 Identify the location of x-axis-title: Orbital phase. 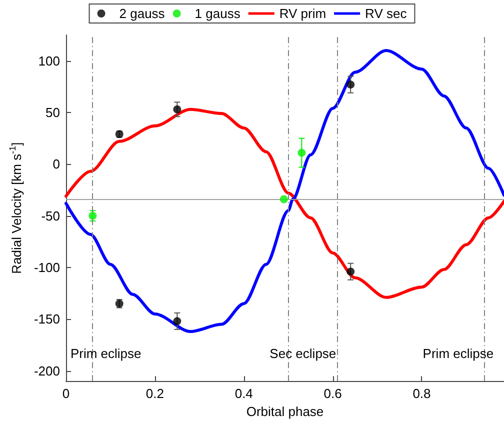
(285, 411).